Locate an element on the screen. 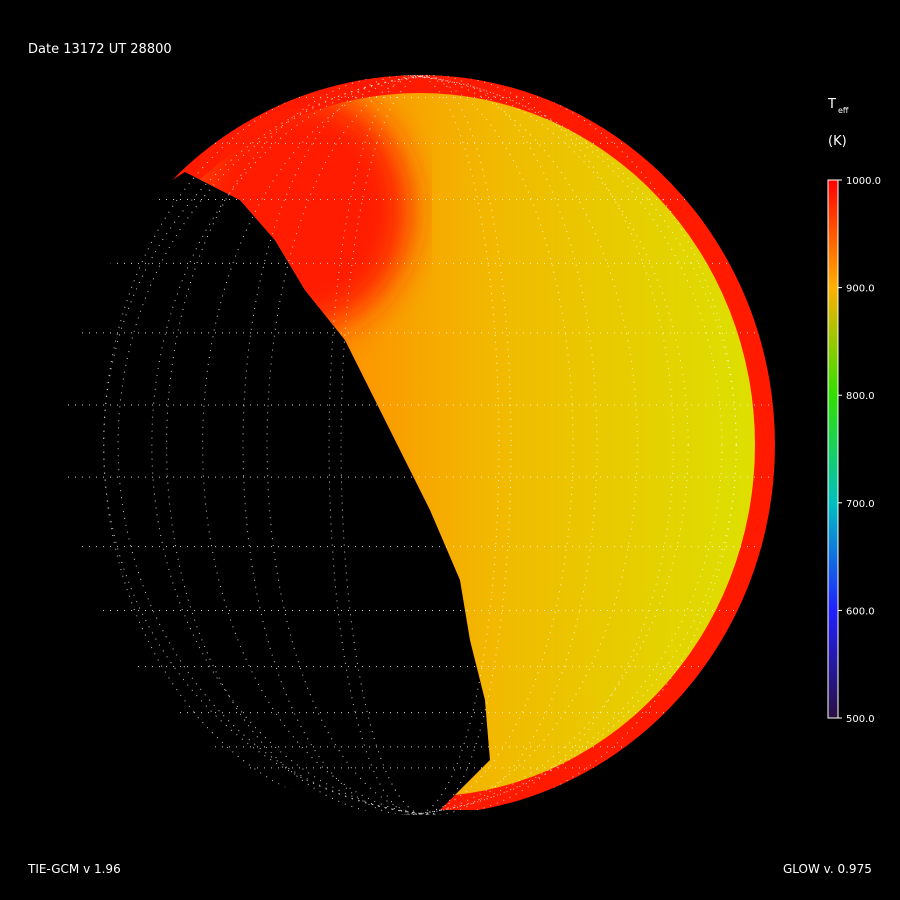 The image size is (900, 900). colorbar-tick-label: 700.0 is located at coordinates (860, 504).